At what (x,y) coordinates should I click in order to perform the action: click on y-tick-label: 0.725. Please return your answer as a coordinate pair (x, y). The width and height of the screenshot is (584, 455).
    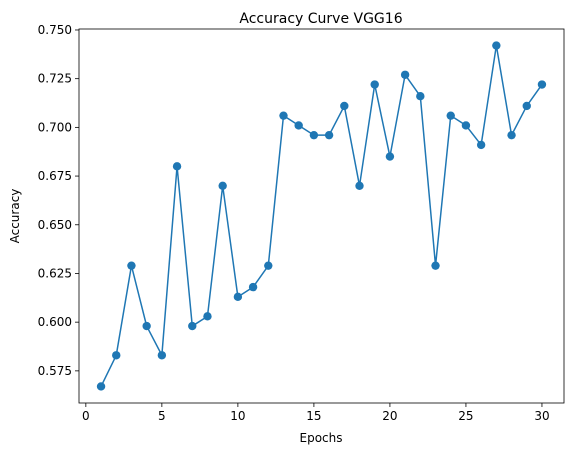
    Looking at the image, I should click on (55, 79).